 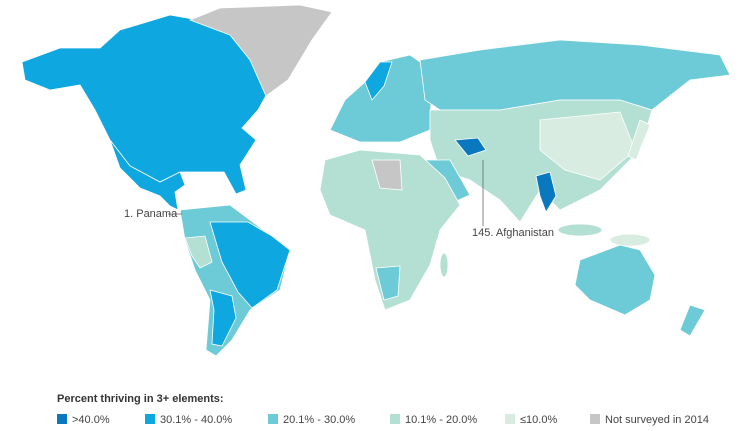 I want to click on legend-title: Percent thriving in 3+ elements:, so click(x=140, y=399).